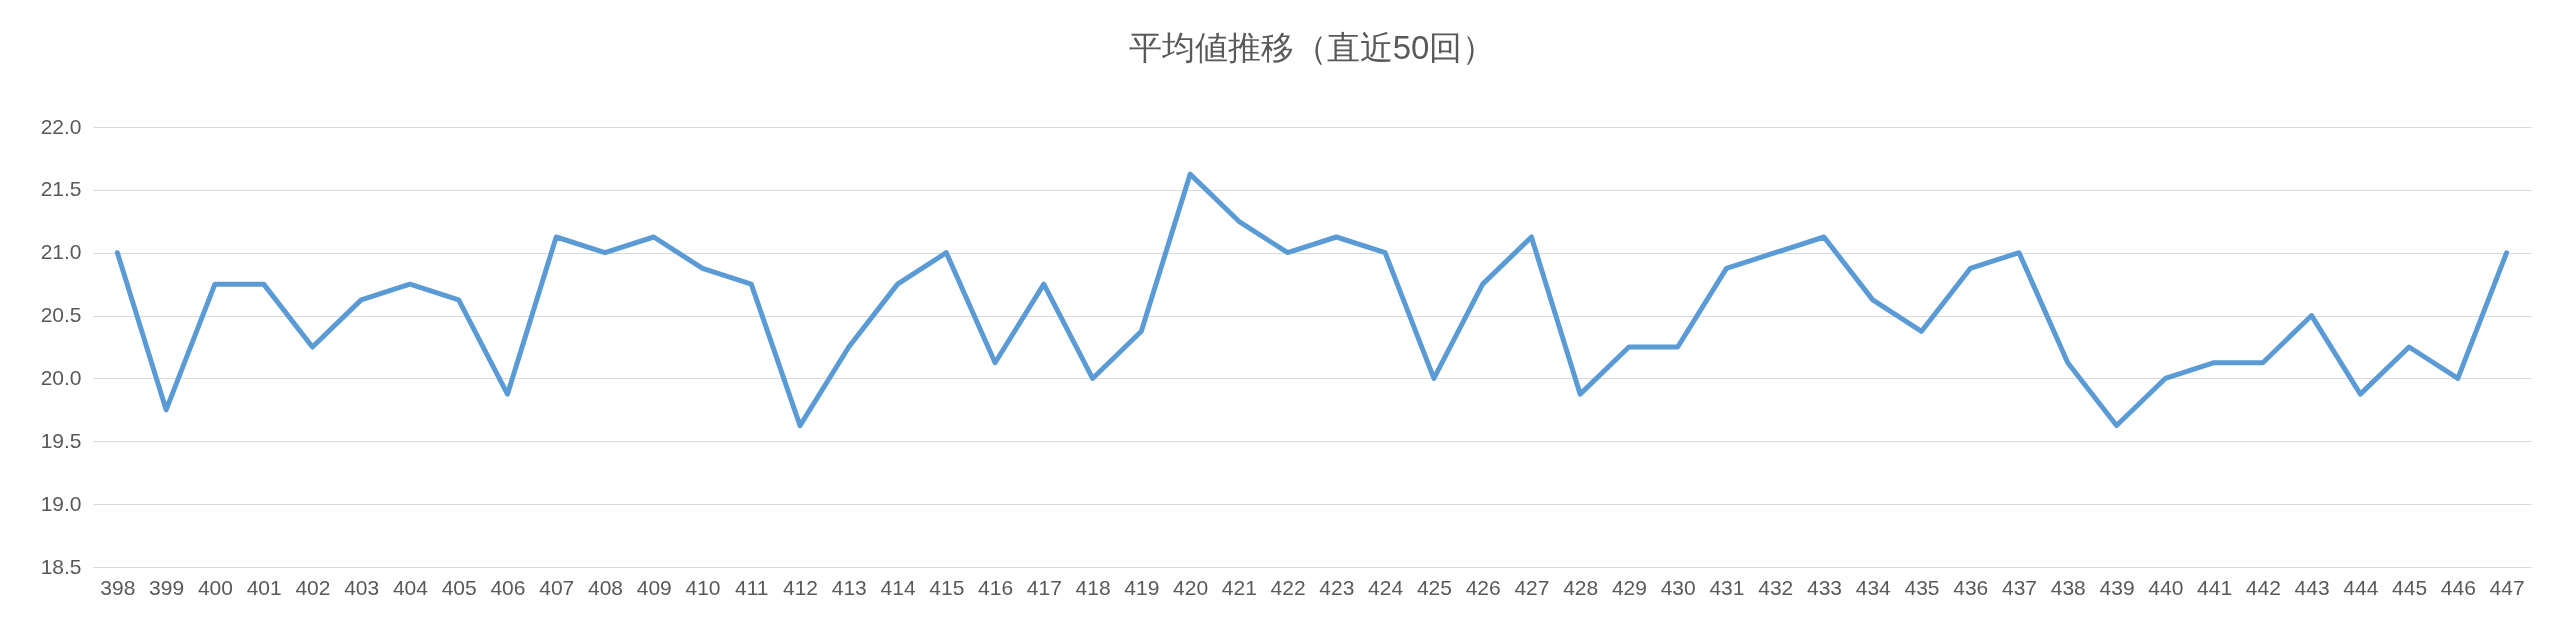 The image size is (2560, 636). What do you see at coordinates (410, 587) in the screenshot?
I see `x-tick-label: 404` at bounding box center [410, 587].